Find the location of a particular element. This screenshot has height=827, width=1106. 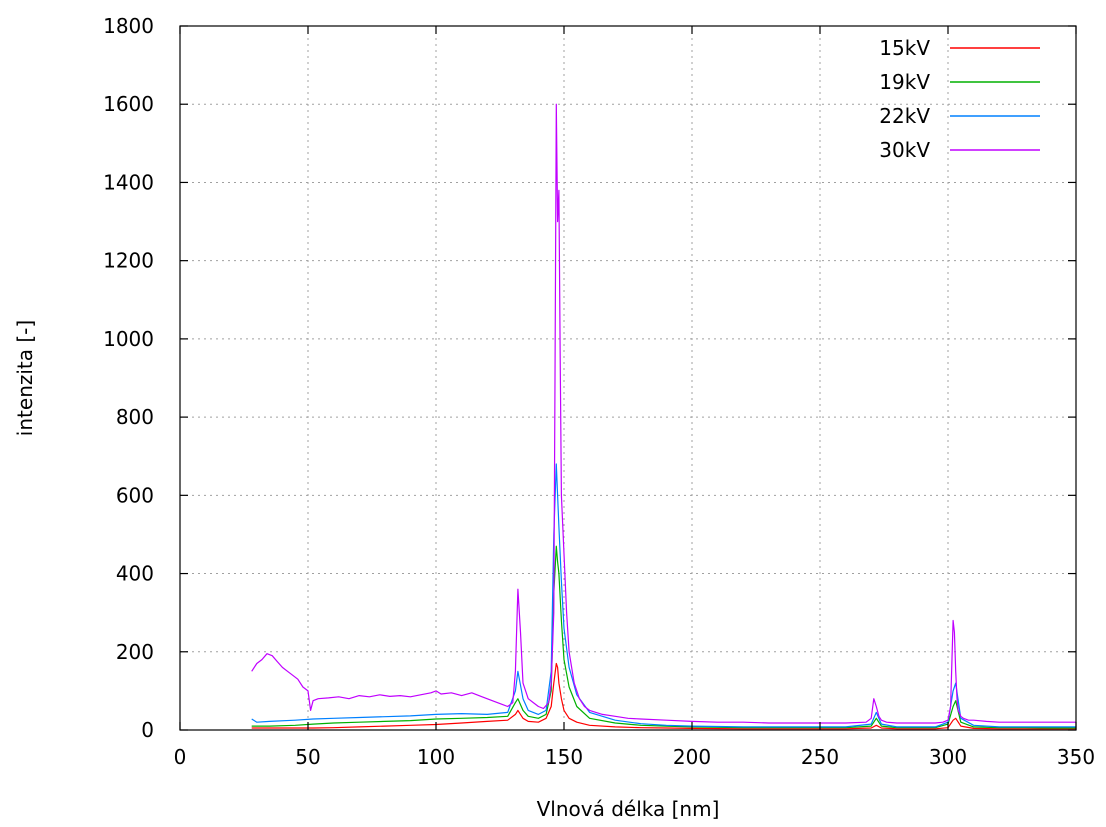

y-tick-label: 400 is located at coordinates (135, 574).